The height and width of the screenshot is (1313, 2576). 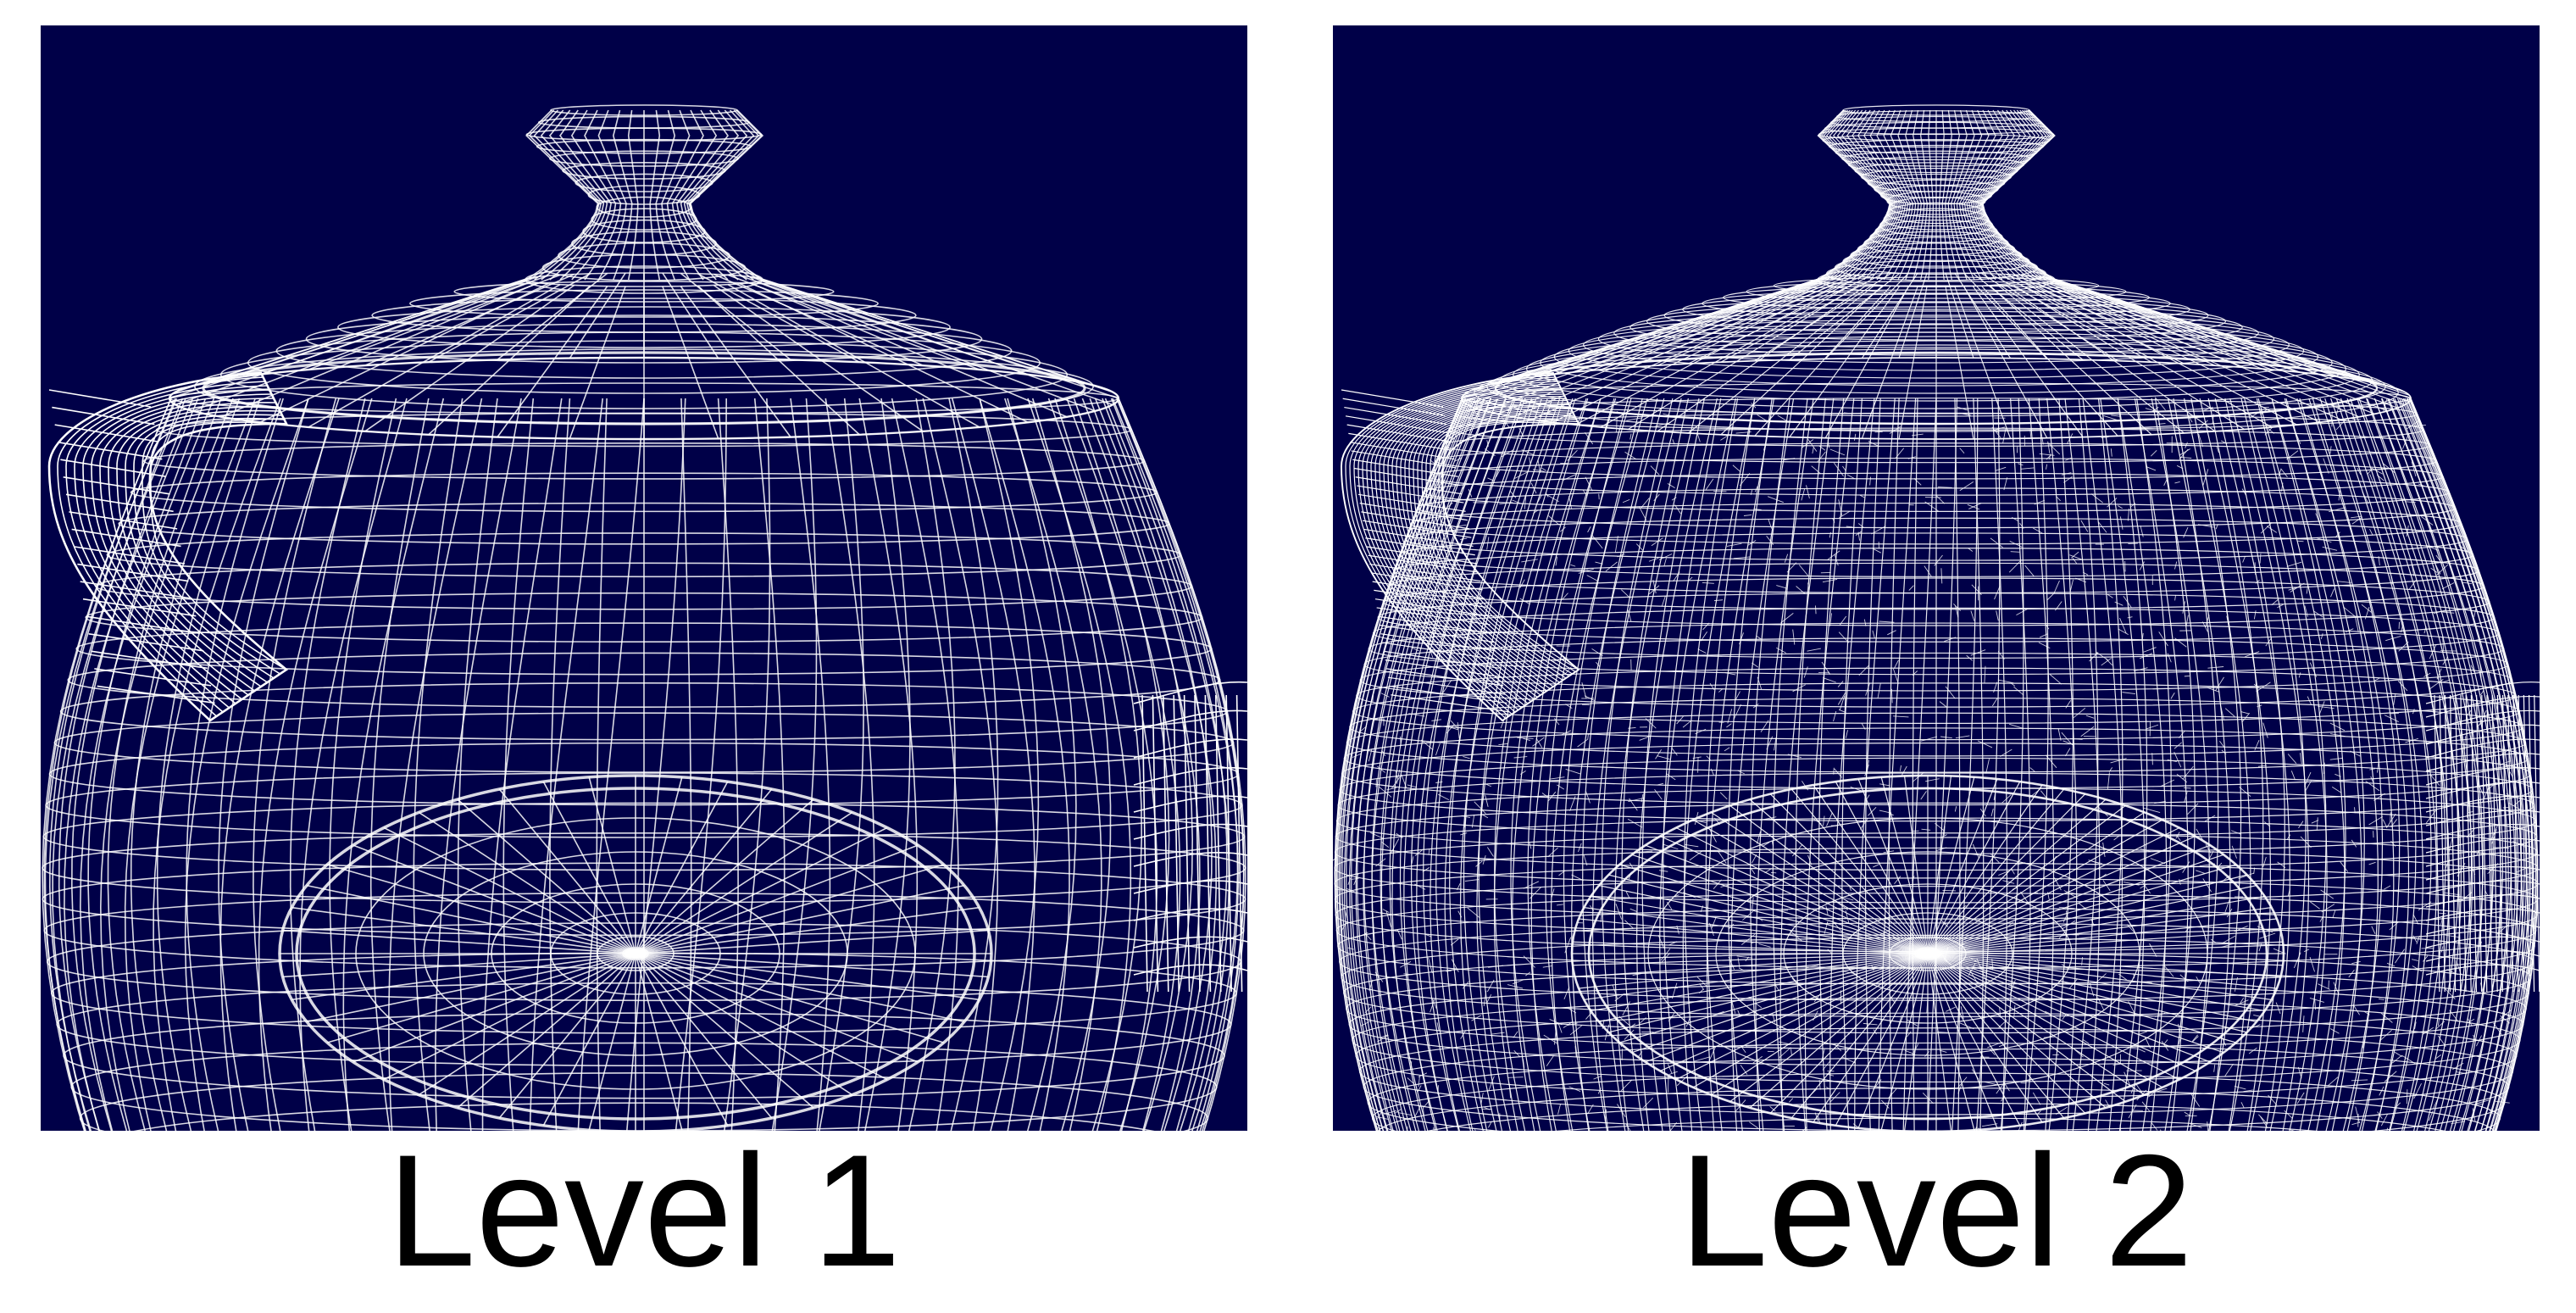 I want to click on caption-level-2: Level 2, so click(x=1937, y=1210).